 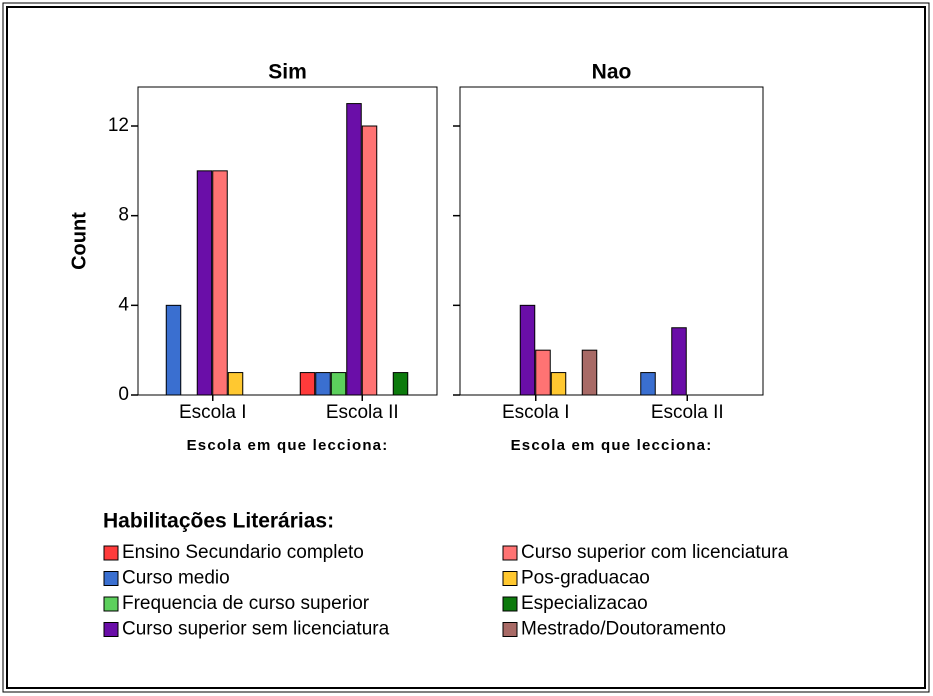 What do you see at coordinates (585, 578) in the screenshot?
I see `legend-label: Pos-graduacao` at bounding box center [585, 578].